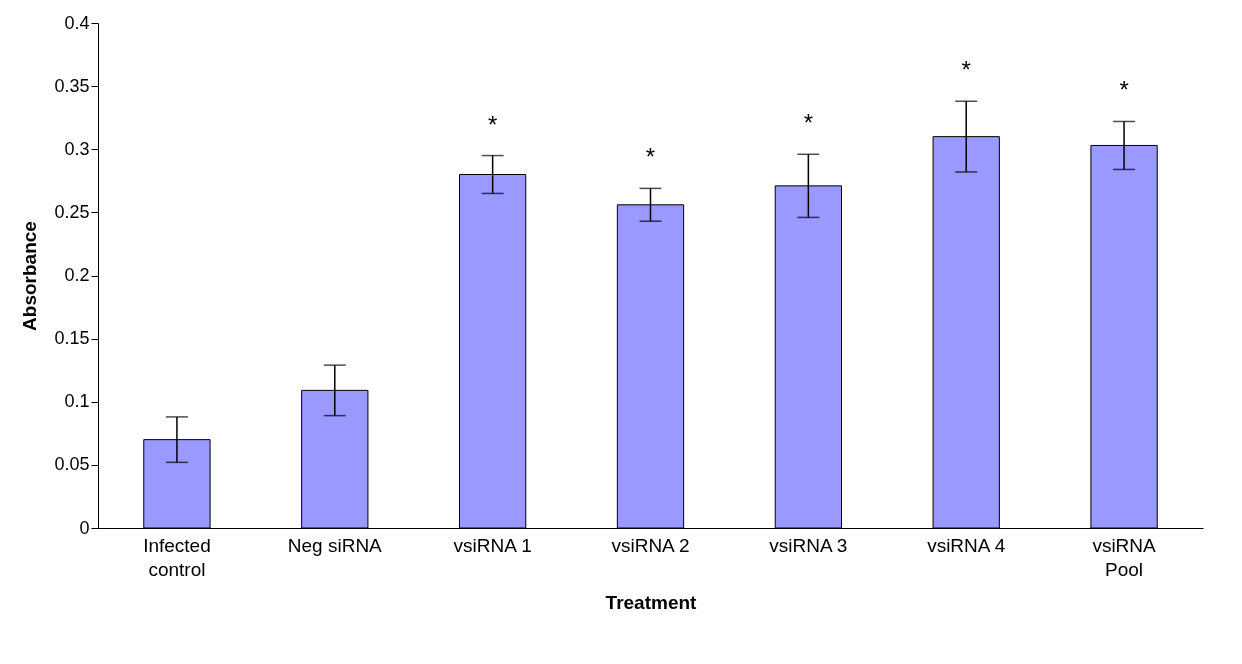 Image resolution: width=1242 pixels, height=664 pixels. What do you see at coordinates (1124, 557) in the screenshot?
I see `x-tick-label: vsiRNA Pool` at bounding box center [1124, 557].